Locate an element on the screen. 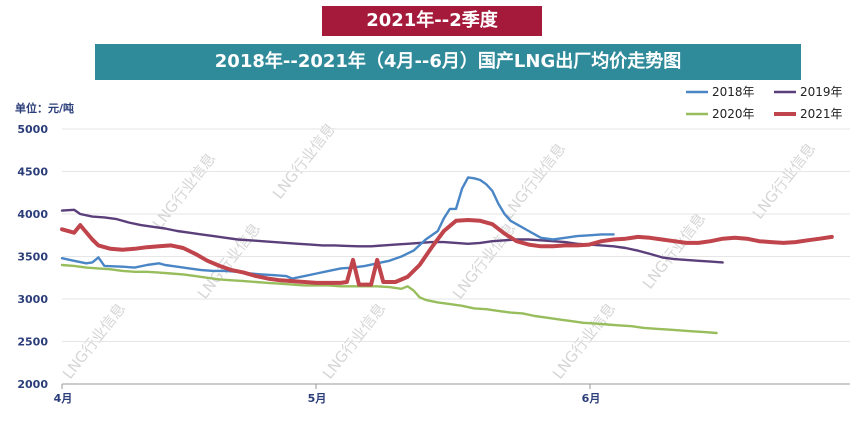 The width and height of the screenshot is (866, 424). x-tick-label: 5月 is located at coordinates (317, 398).